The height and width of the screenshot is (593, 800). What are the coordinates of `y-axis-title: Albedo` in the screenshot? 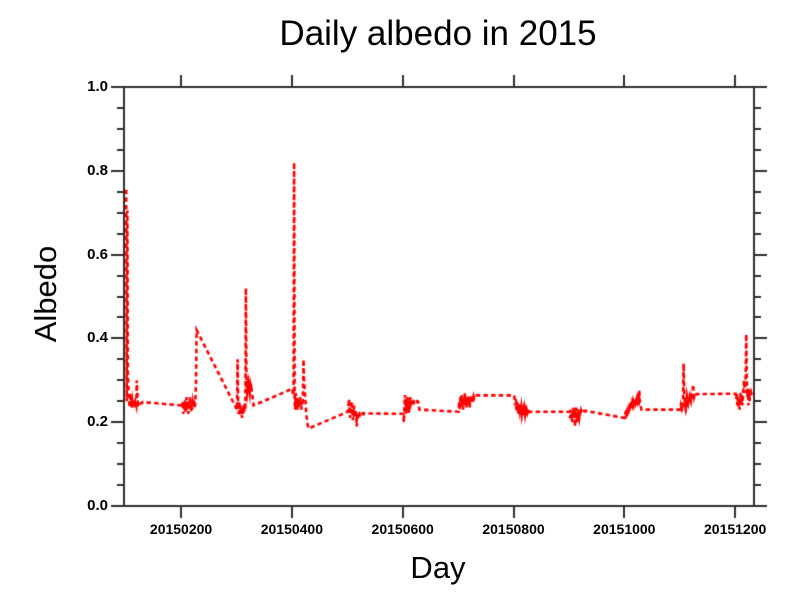 It's located at (45, 294).